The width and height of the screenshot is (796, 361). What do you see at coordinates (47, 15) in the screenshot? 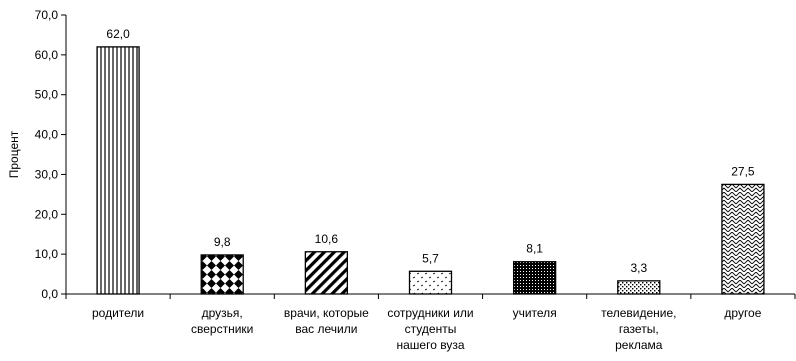
I see `y-tick-label: 70,0` at bounding box center [47, 15].